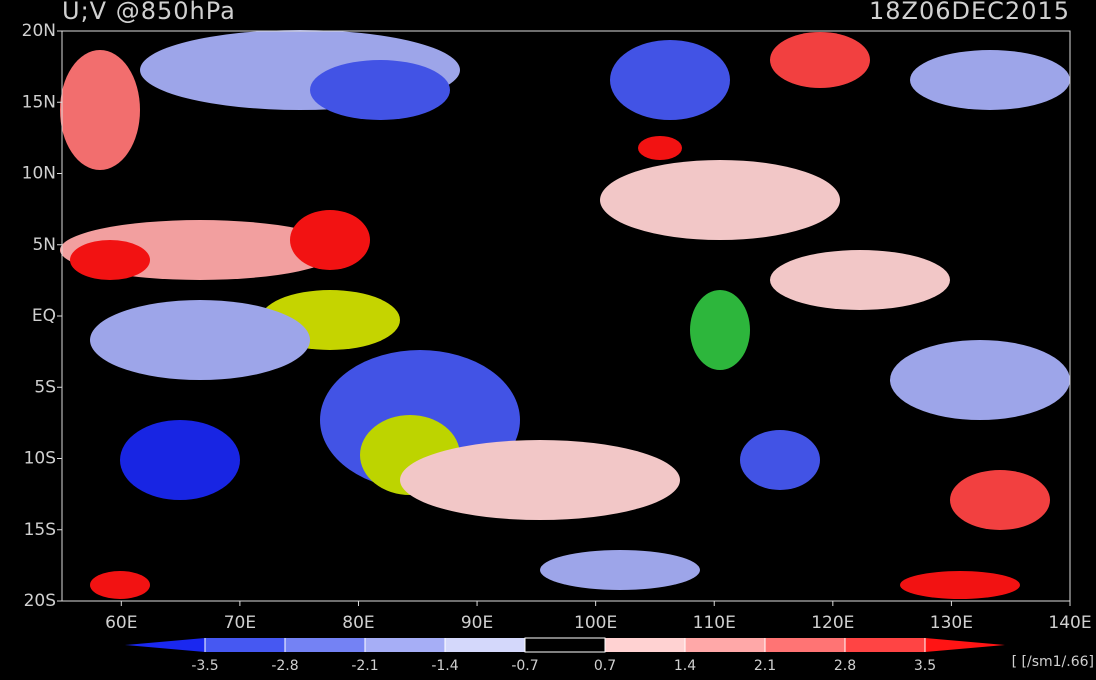  Describe the element at coordinates (1069, 623) in the screenshot. I see `x-tick-label: 140E` at that location.